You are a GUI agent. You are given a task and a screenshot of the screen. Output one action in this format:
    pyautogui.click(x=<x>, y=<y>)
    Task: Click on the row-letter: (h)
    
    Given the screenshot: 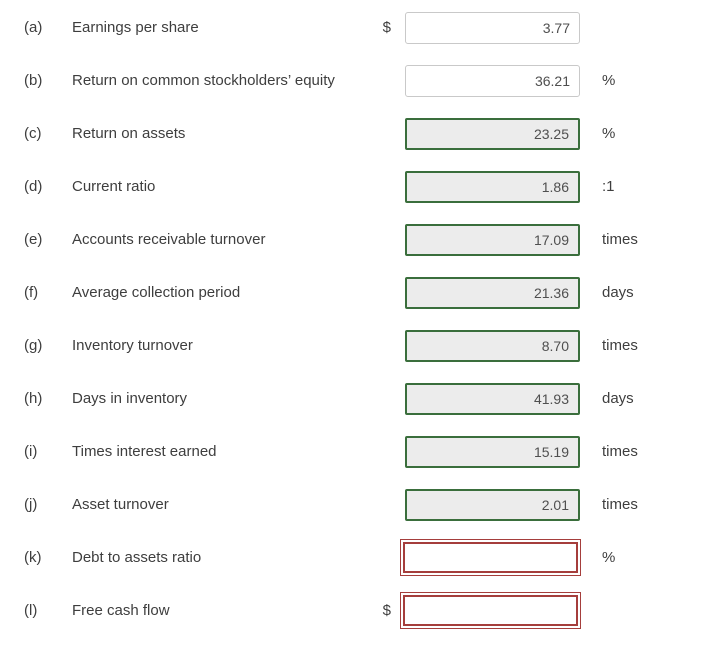 What is the action you would take?
    pyautogui.click(x=33, y=398)
    